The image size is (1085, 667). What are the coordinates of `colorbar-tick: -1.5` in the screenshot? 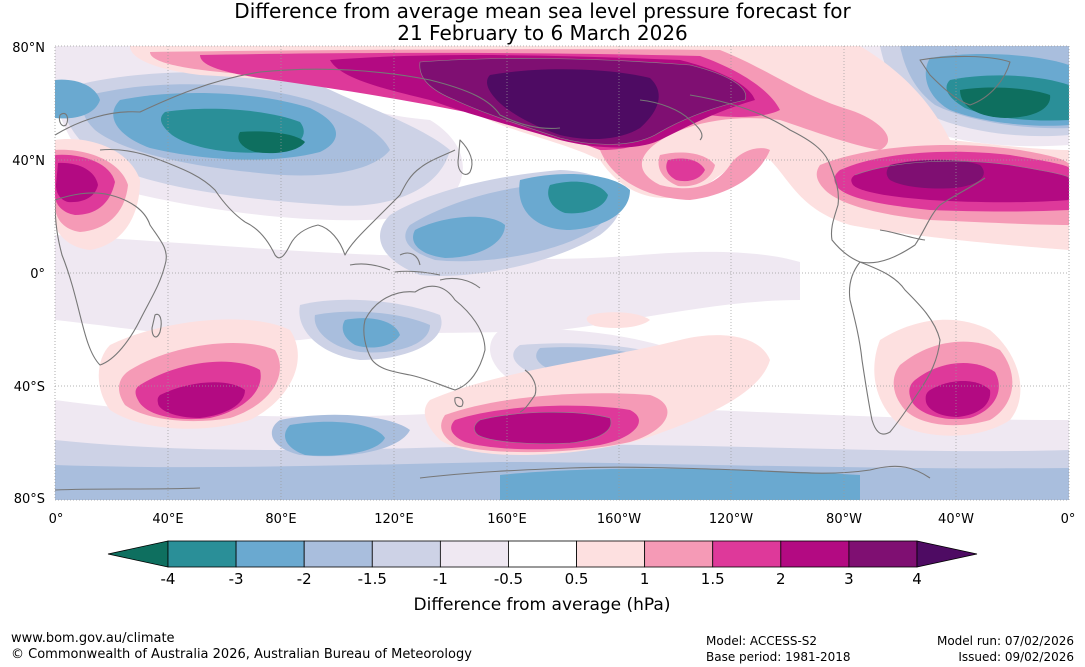 It's located at (372, 579).